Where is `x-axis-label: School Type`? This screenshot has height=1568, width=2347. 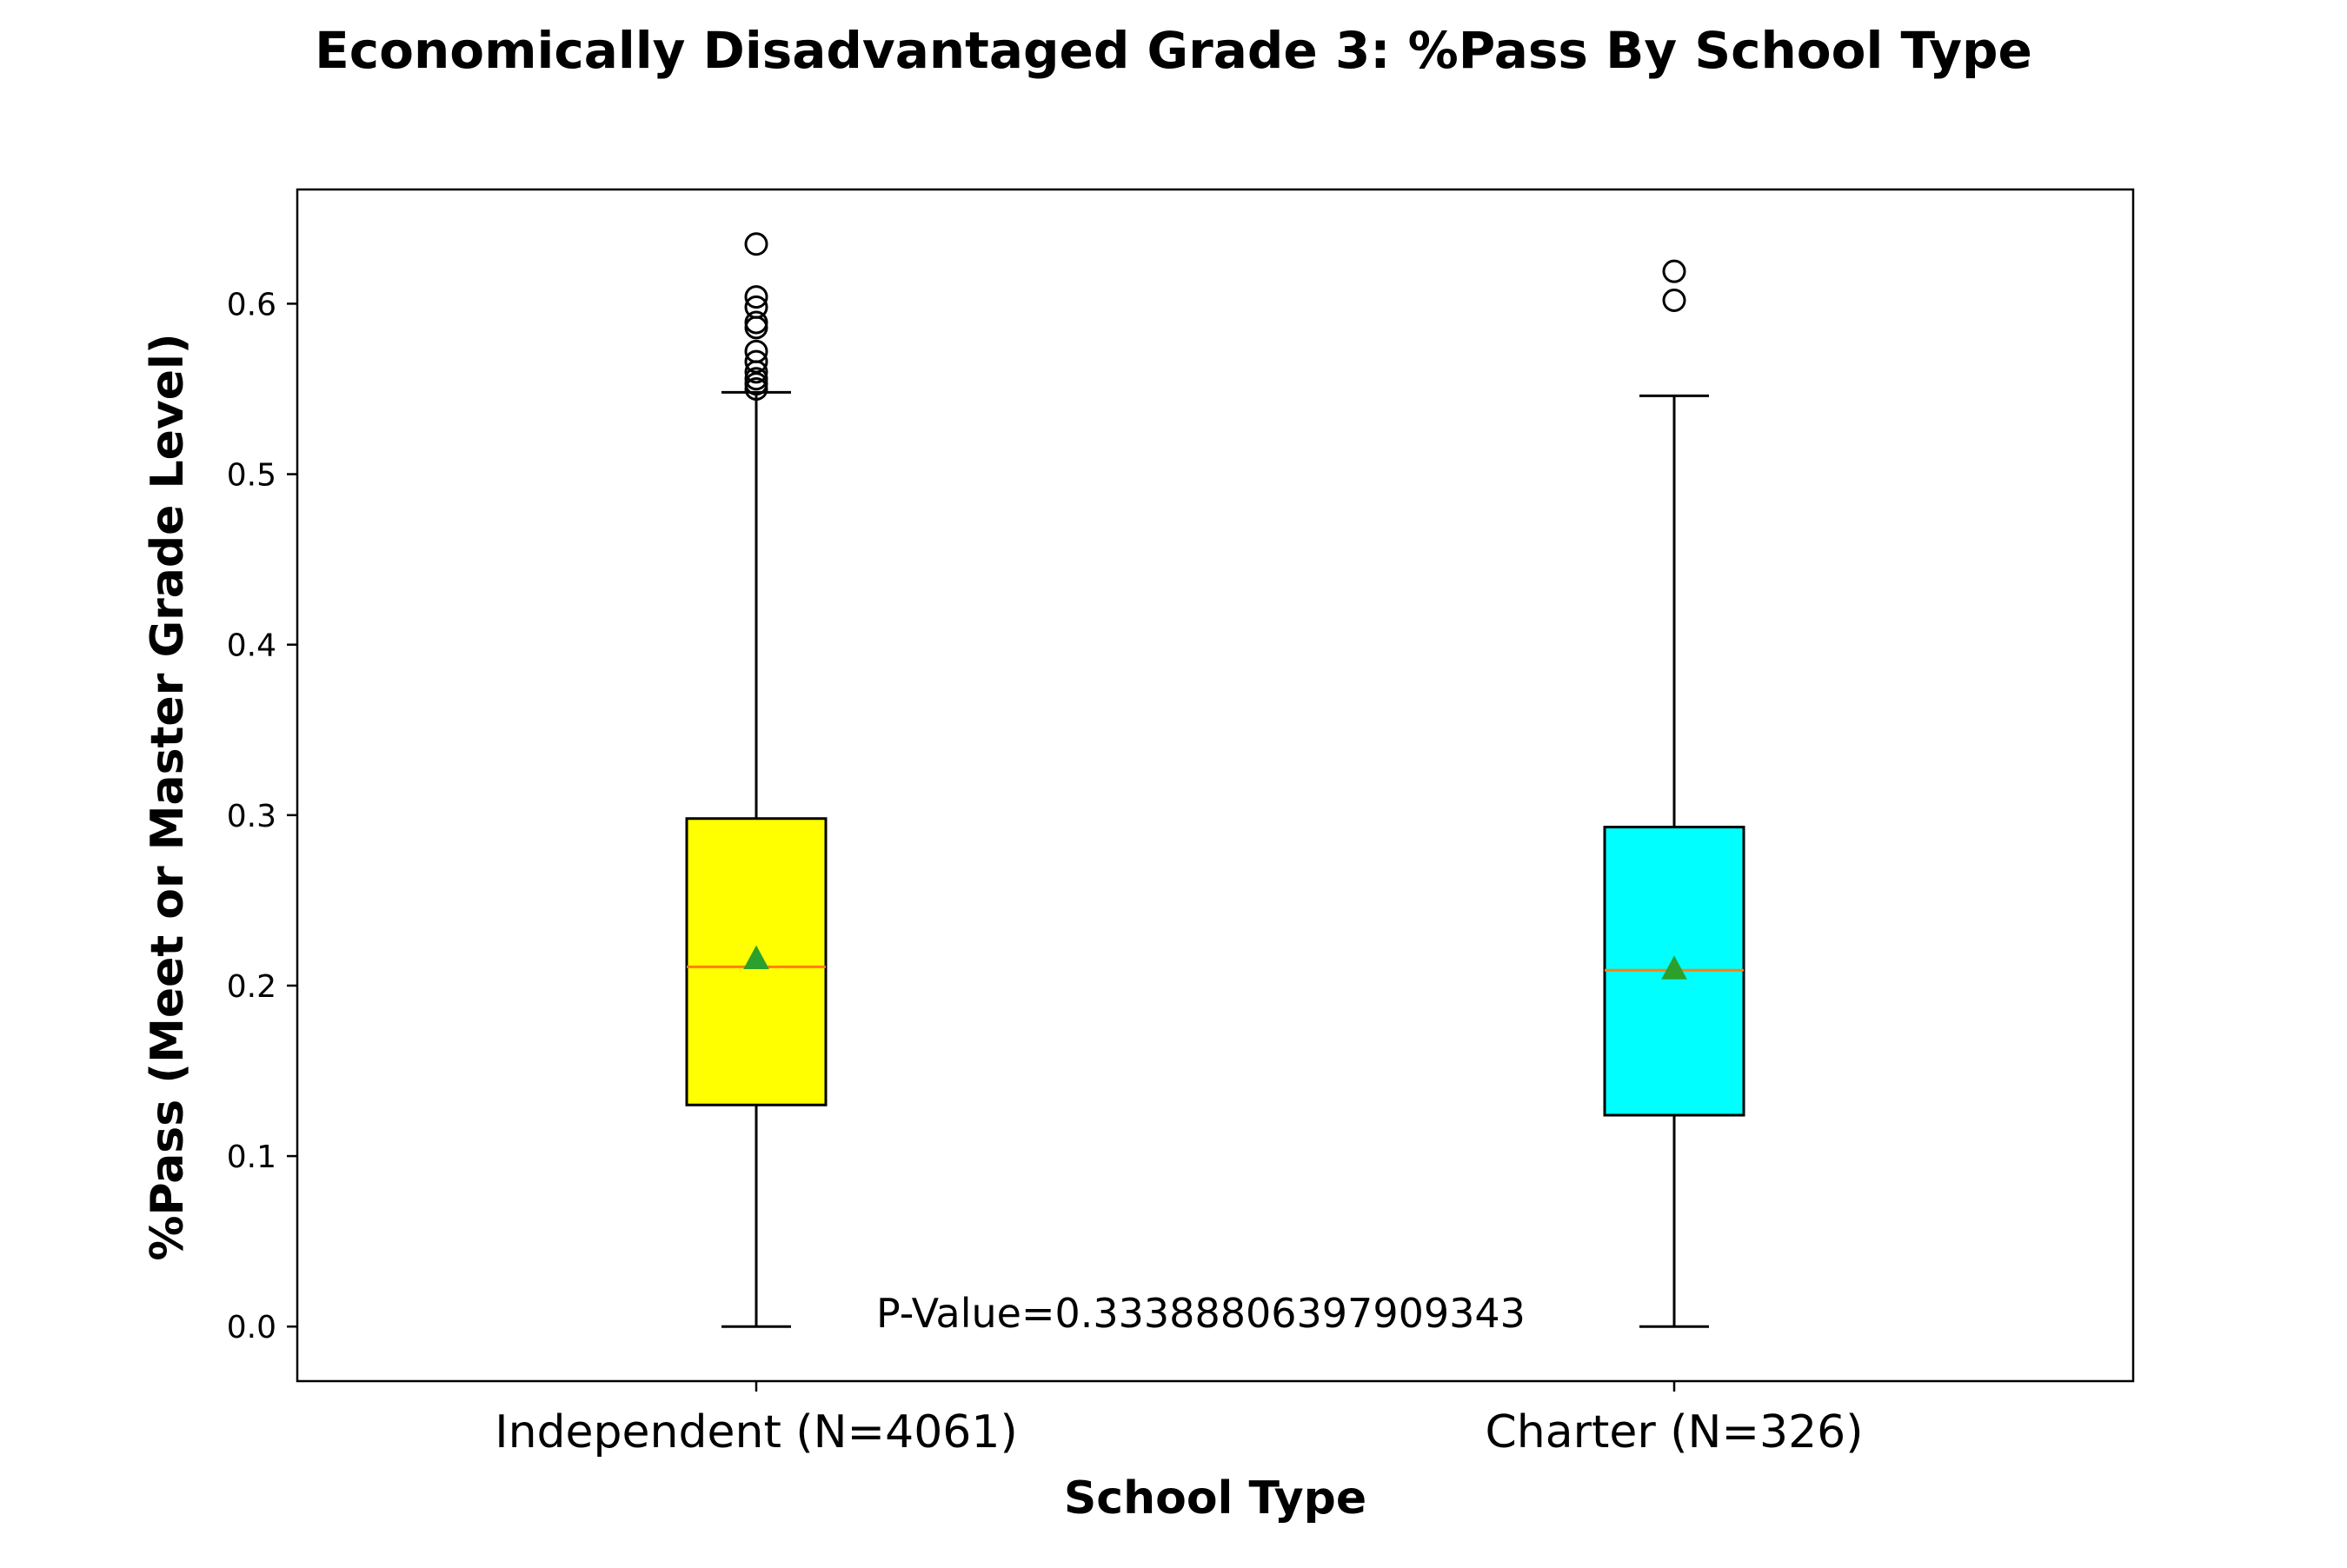
x-axis-label: School Type is located at coordinates (1215, 1498).